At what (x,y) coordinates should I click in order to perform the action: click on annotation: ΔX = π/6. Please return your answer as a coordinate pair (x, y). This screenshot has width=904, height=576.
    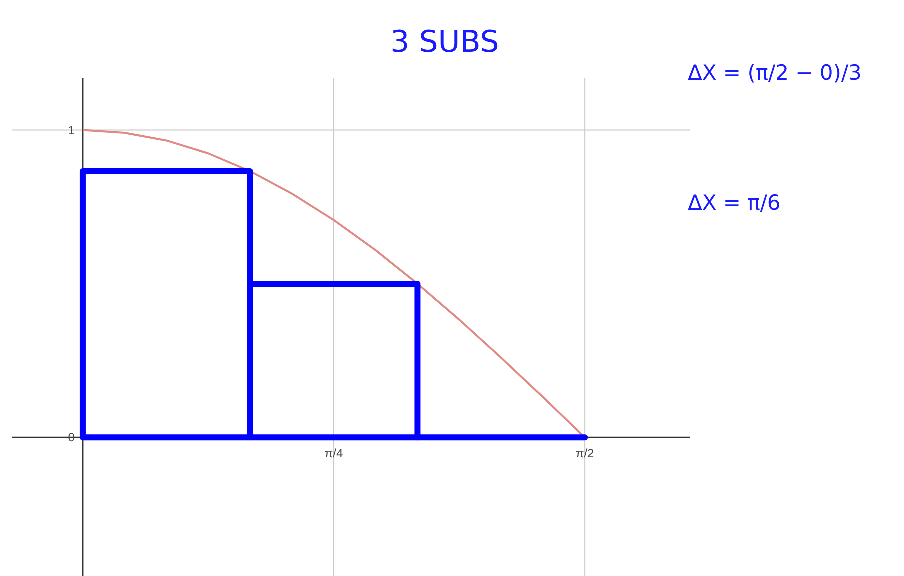
    Looking at the image, I should click on (734, 203).